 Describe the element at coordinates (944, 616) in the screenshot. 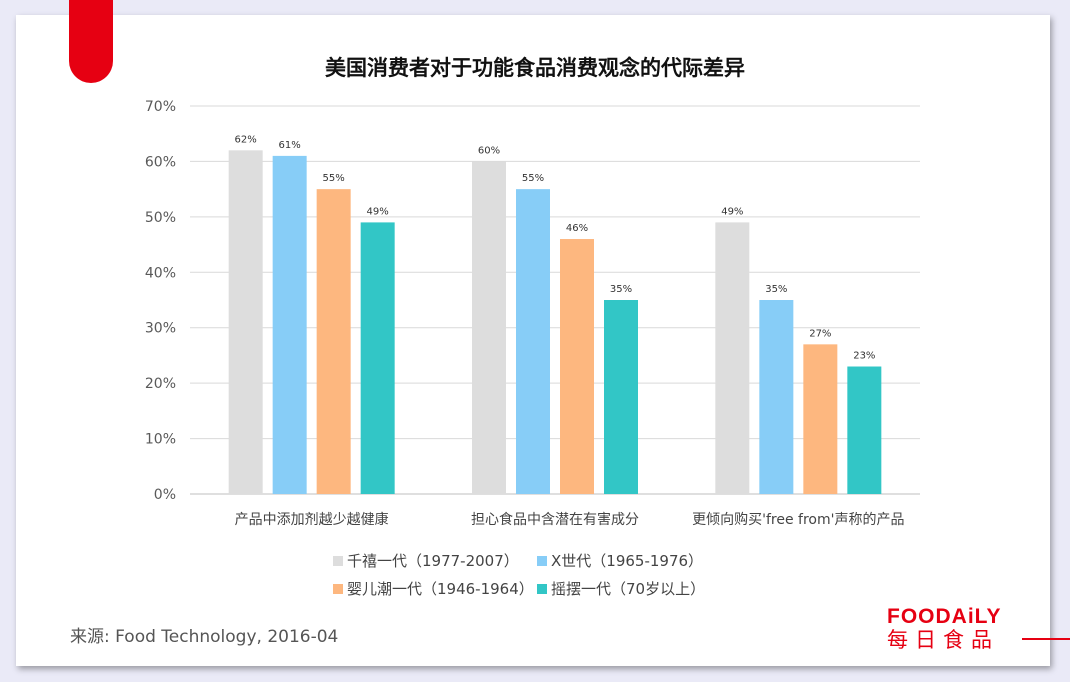

I see `logo-text-en: FOODAiLY` at that location.